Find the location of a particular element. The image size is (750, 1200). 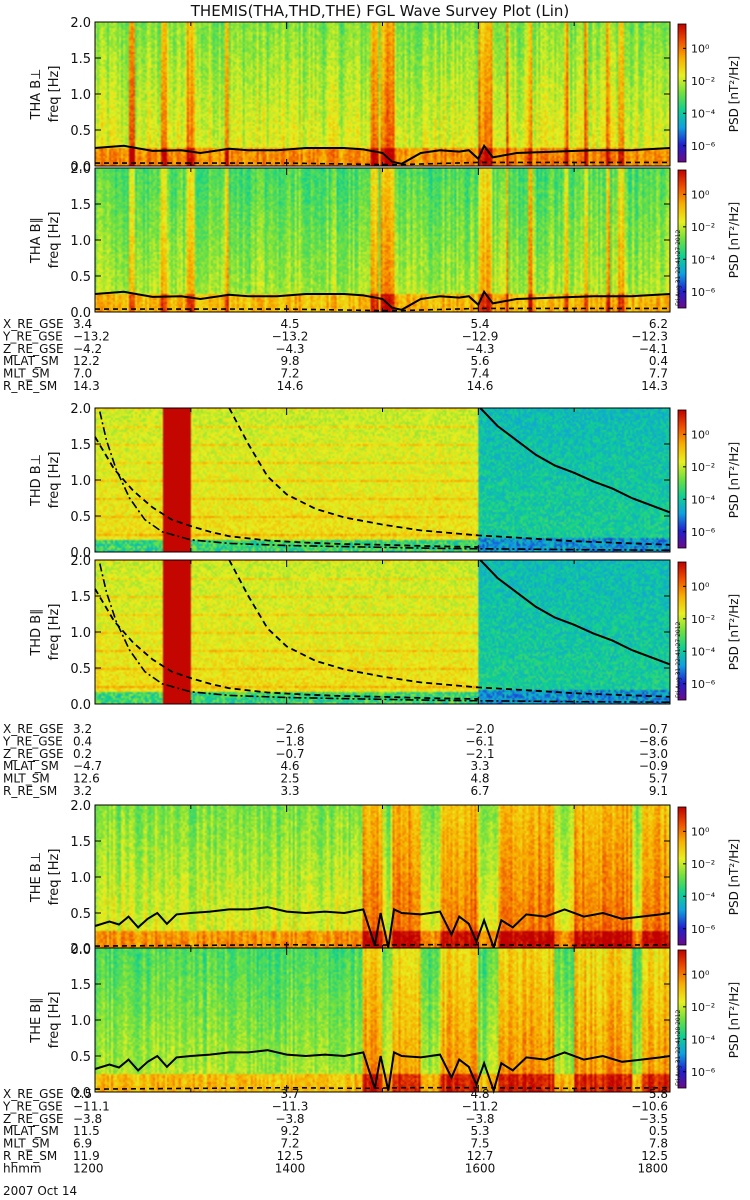

ephemeris-value: 0.2 is located at coordinates (82, 754).